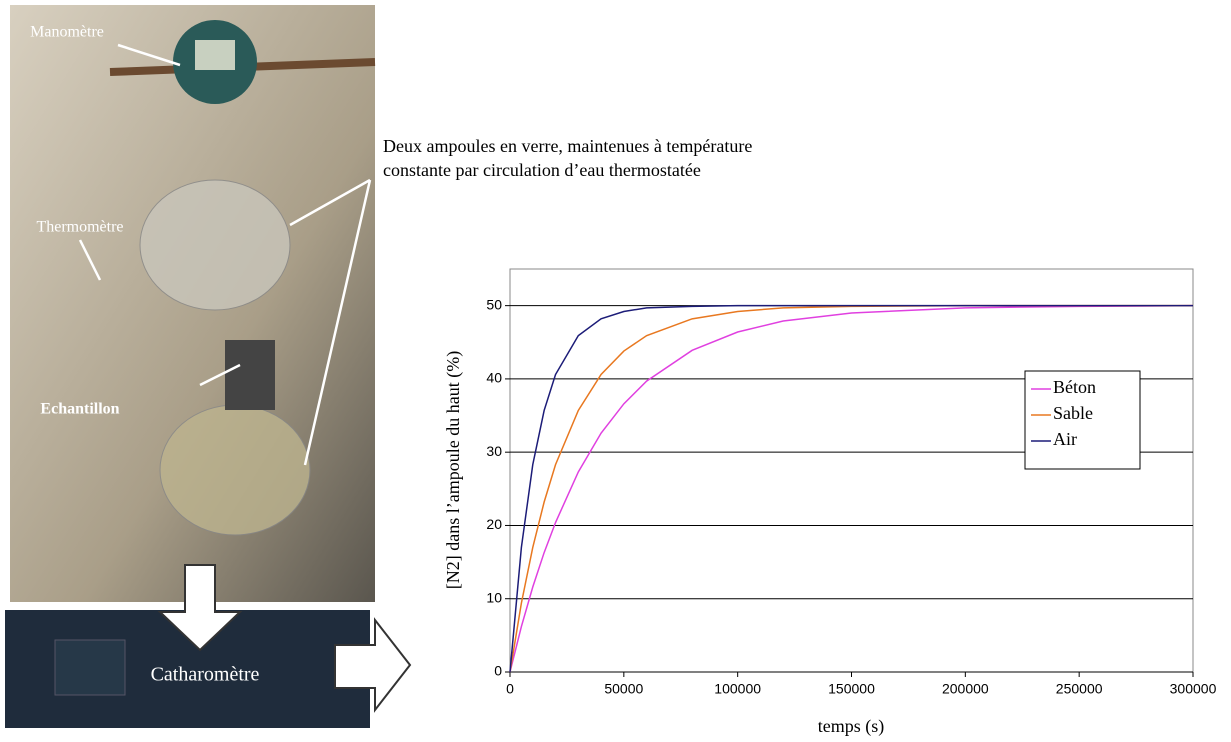 The width and height of the screenshot is (1231, 742). Describe the element at coordinates (494, 451) in the screenshot. I see `y-tick-label: 30` at that location.